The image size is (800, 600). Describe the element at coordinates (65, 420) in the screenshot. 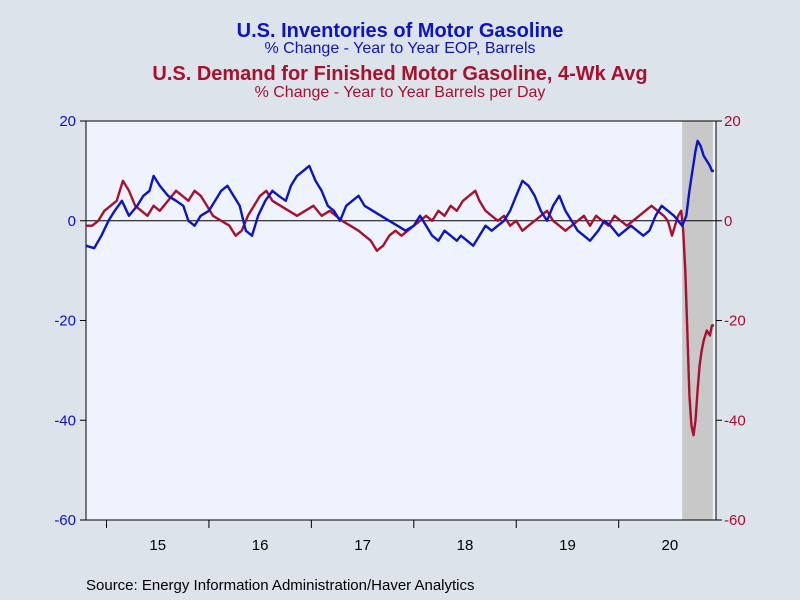

I see `y-tick-label-left: -40` at that location.